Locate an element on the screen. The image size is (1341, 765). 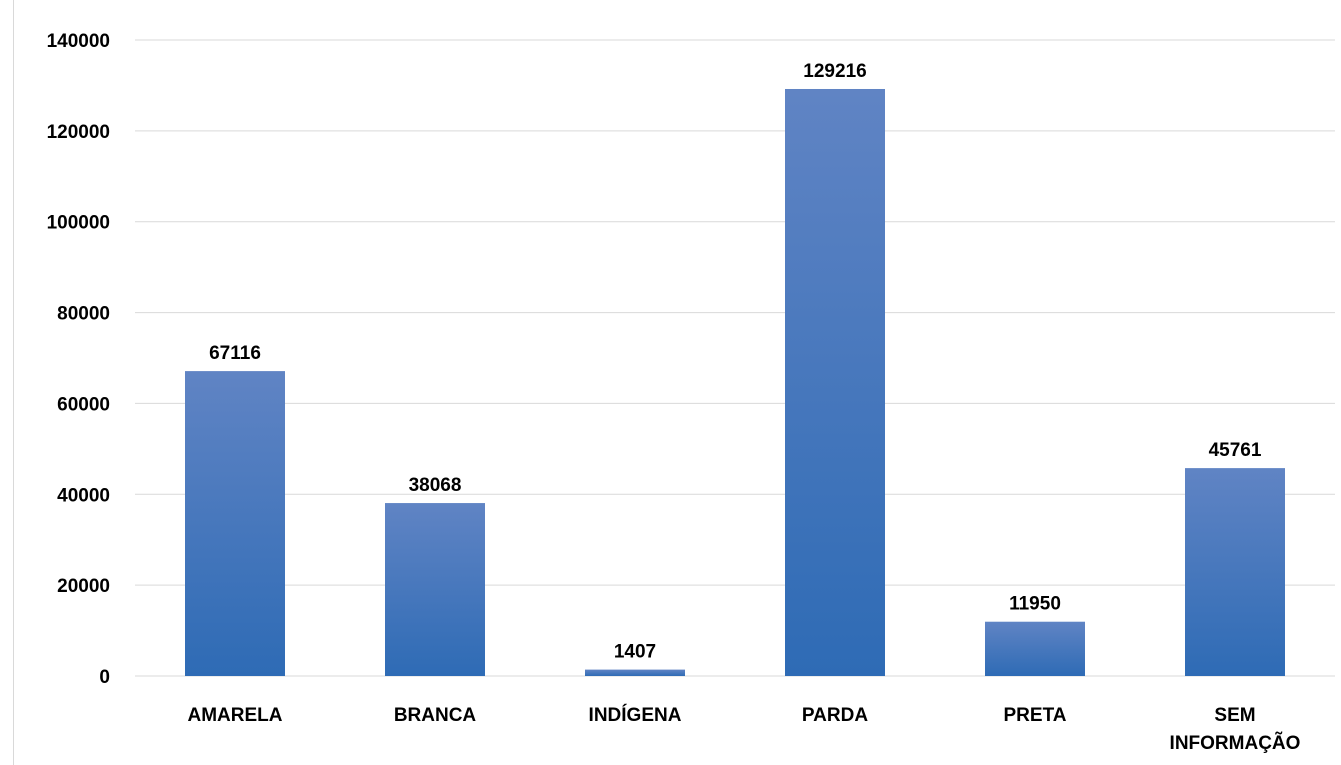
data-label: 1407 is located at coordinates (635, 652).